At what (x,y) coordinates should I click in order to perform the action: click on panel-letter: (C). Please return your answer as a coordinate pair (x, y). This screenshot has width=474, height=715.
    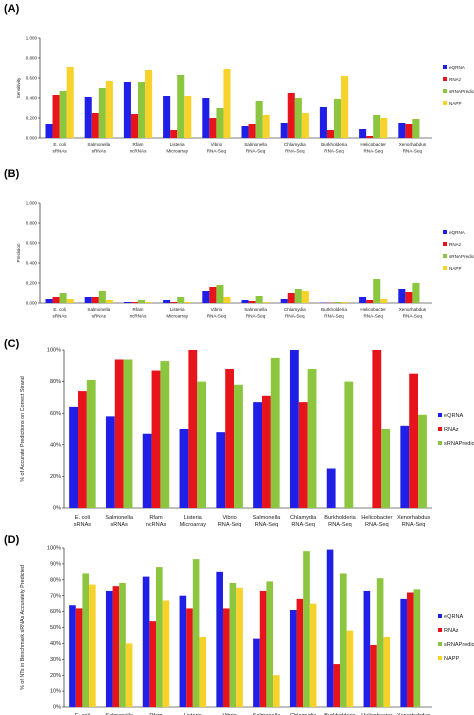
    Looking at the image, I should click on (12, 344).